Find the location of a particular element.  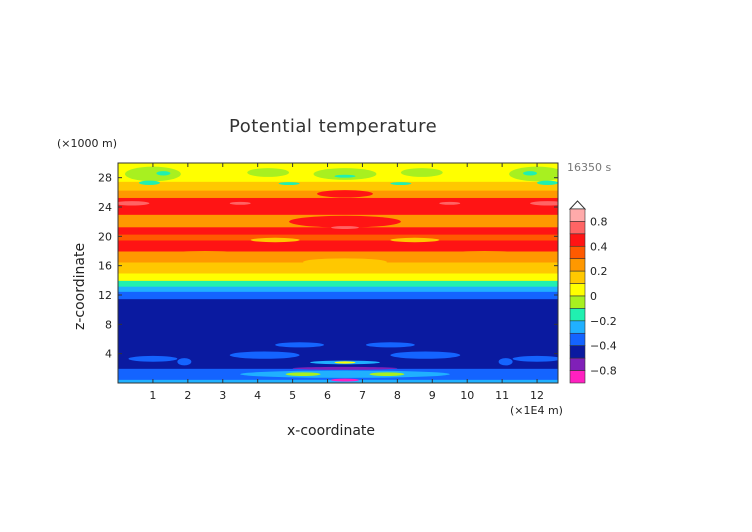

y-tick-label: 20 is located at coordinates (105, 236).